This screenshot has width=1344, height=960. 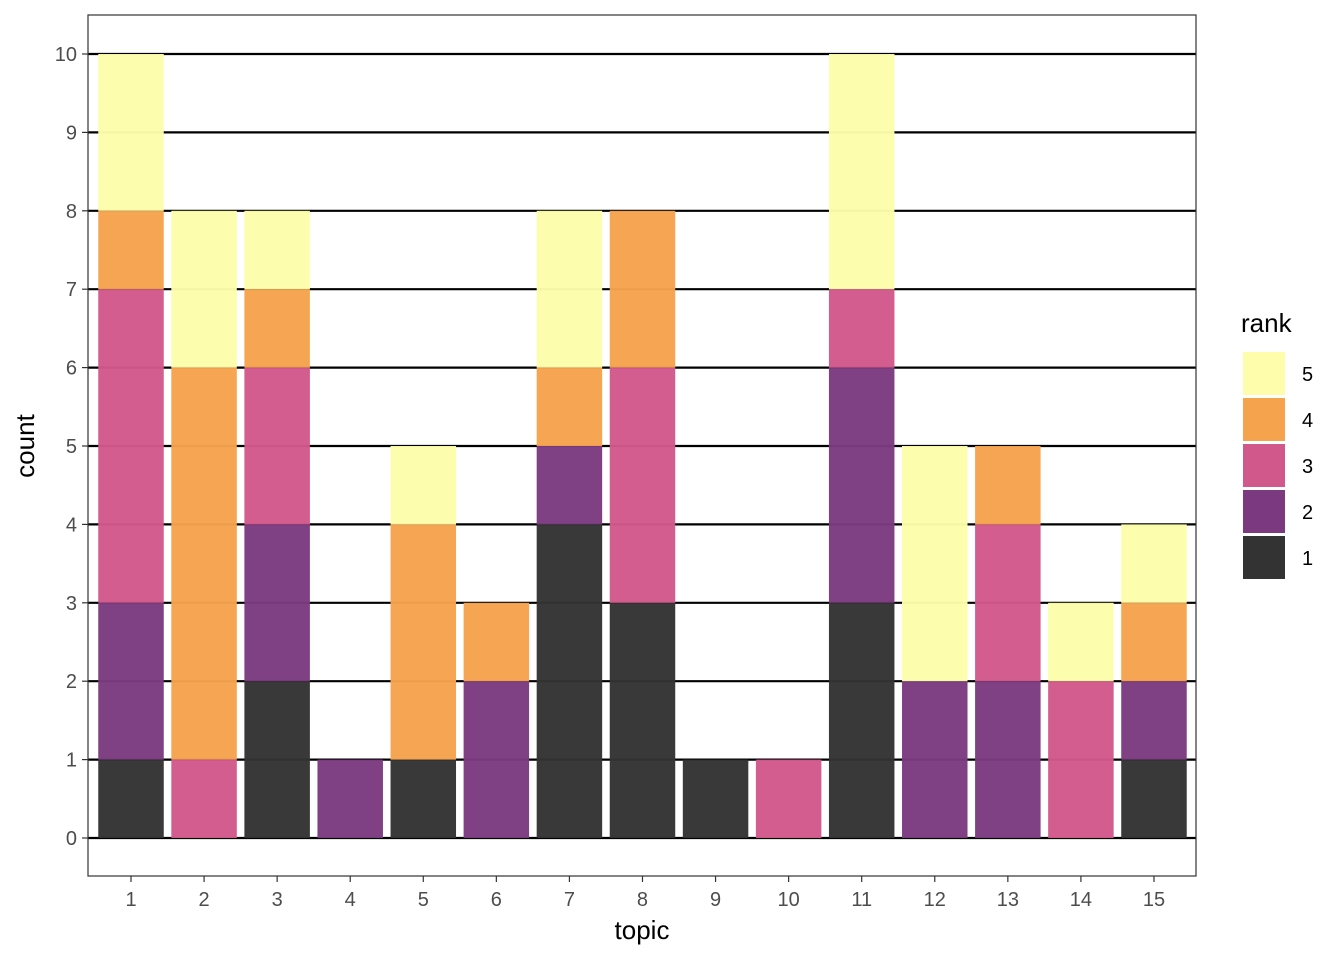 I want to click on y-tick-label: 5, so click(x=71, y=447).